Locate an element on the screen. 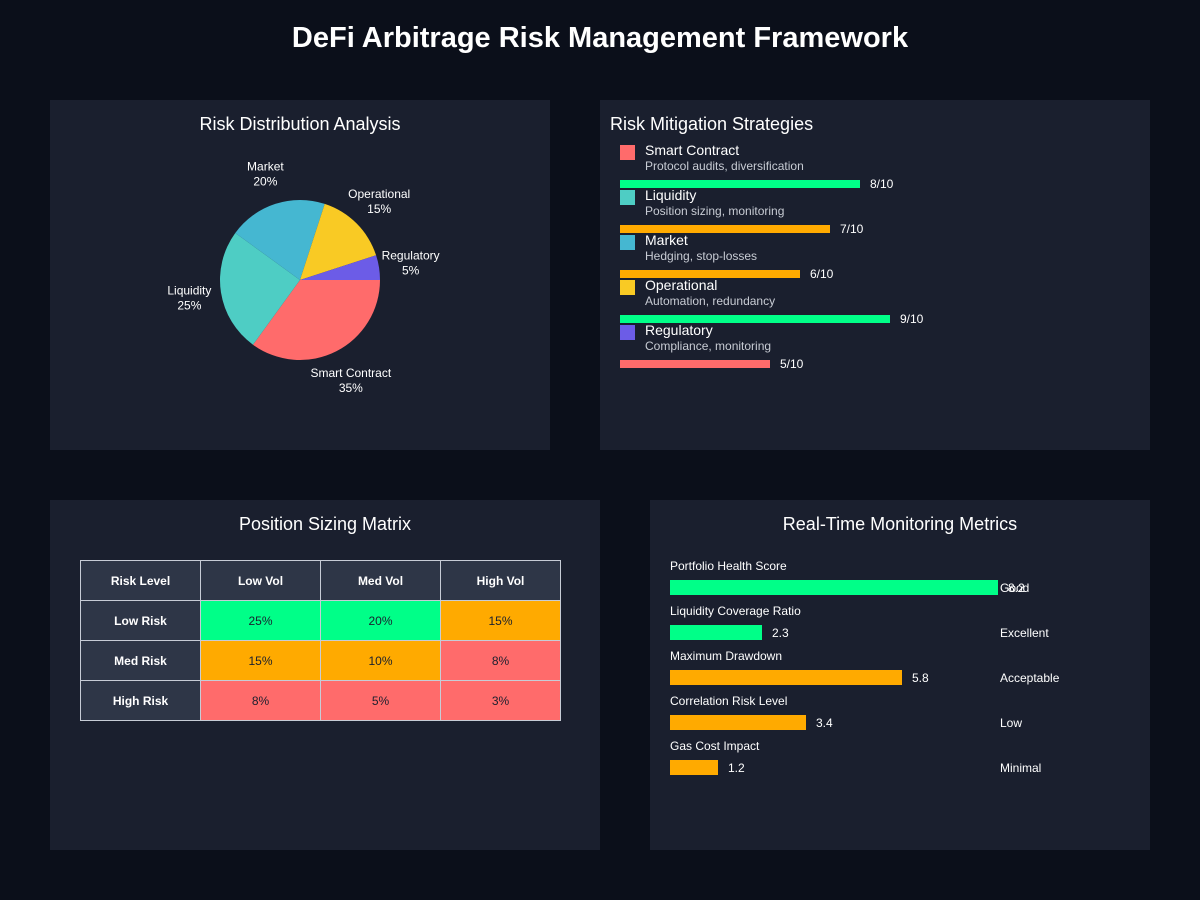 This screenshot has height=900, width=1200. table-row: Med Risk 15% 10% 8% is located at coordinates (320, 660).